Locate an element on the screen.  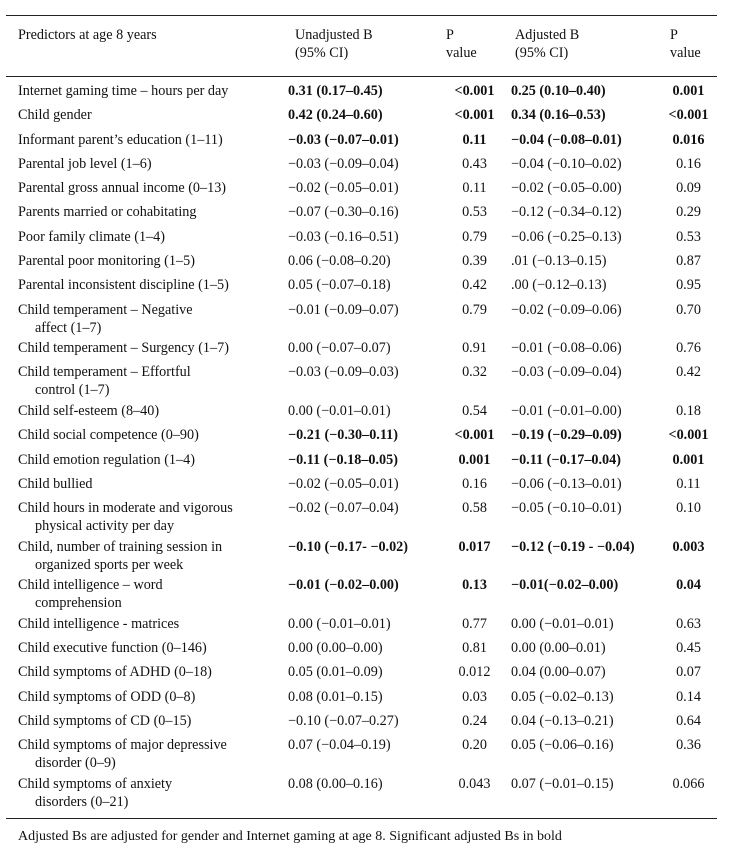
adjusted-b-cell: −0.02 (−0.09–0.06) is located at coordinates (566, 309).